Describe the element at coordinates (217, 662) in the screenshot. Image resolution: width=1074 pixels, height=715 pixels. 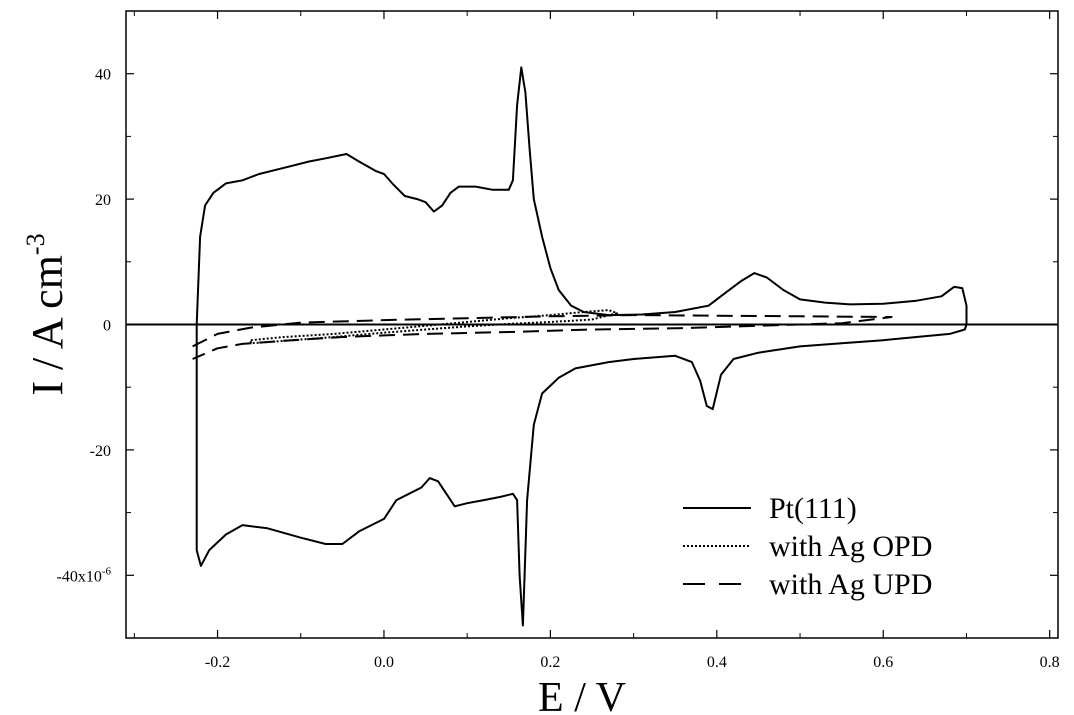
I see `x-tick-label: -0.2` at that location.